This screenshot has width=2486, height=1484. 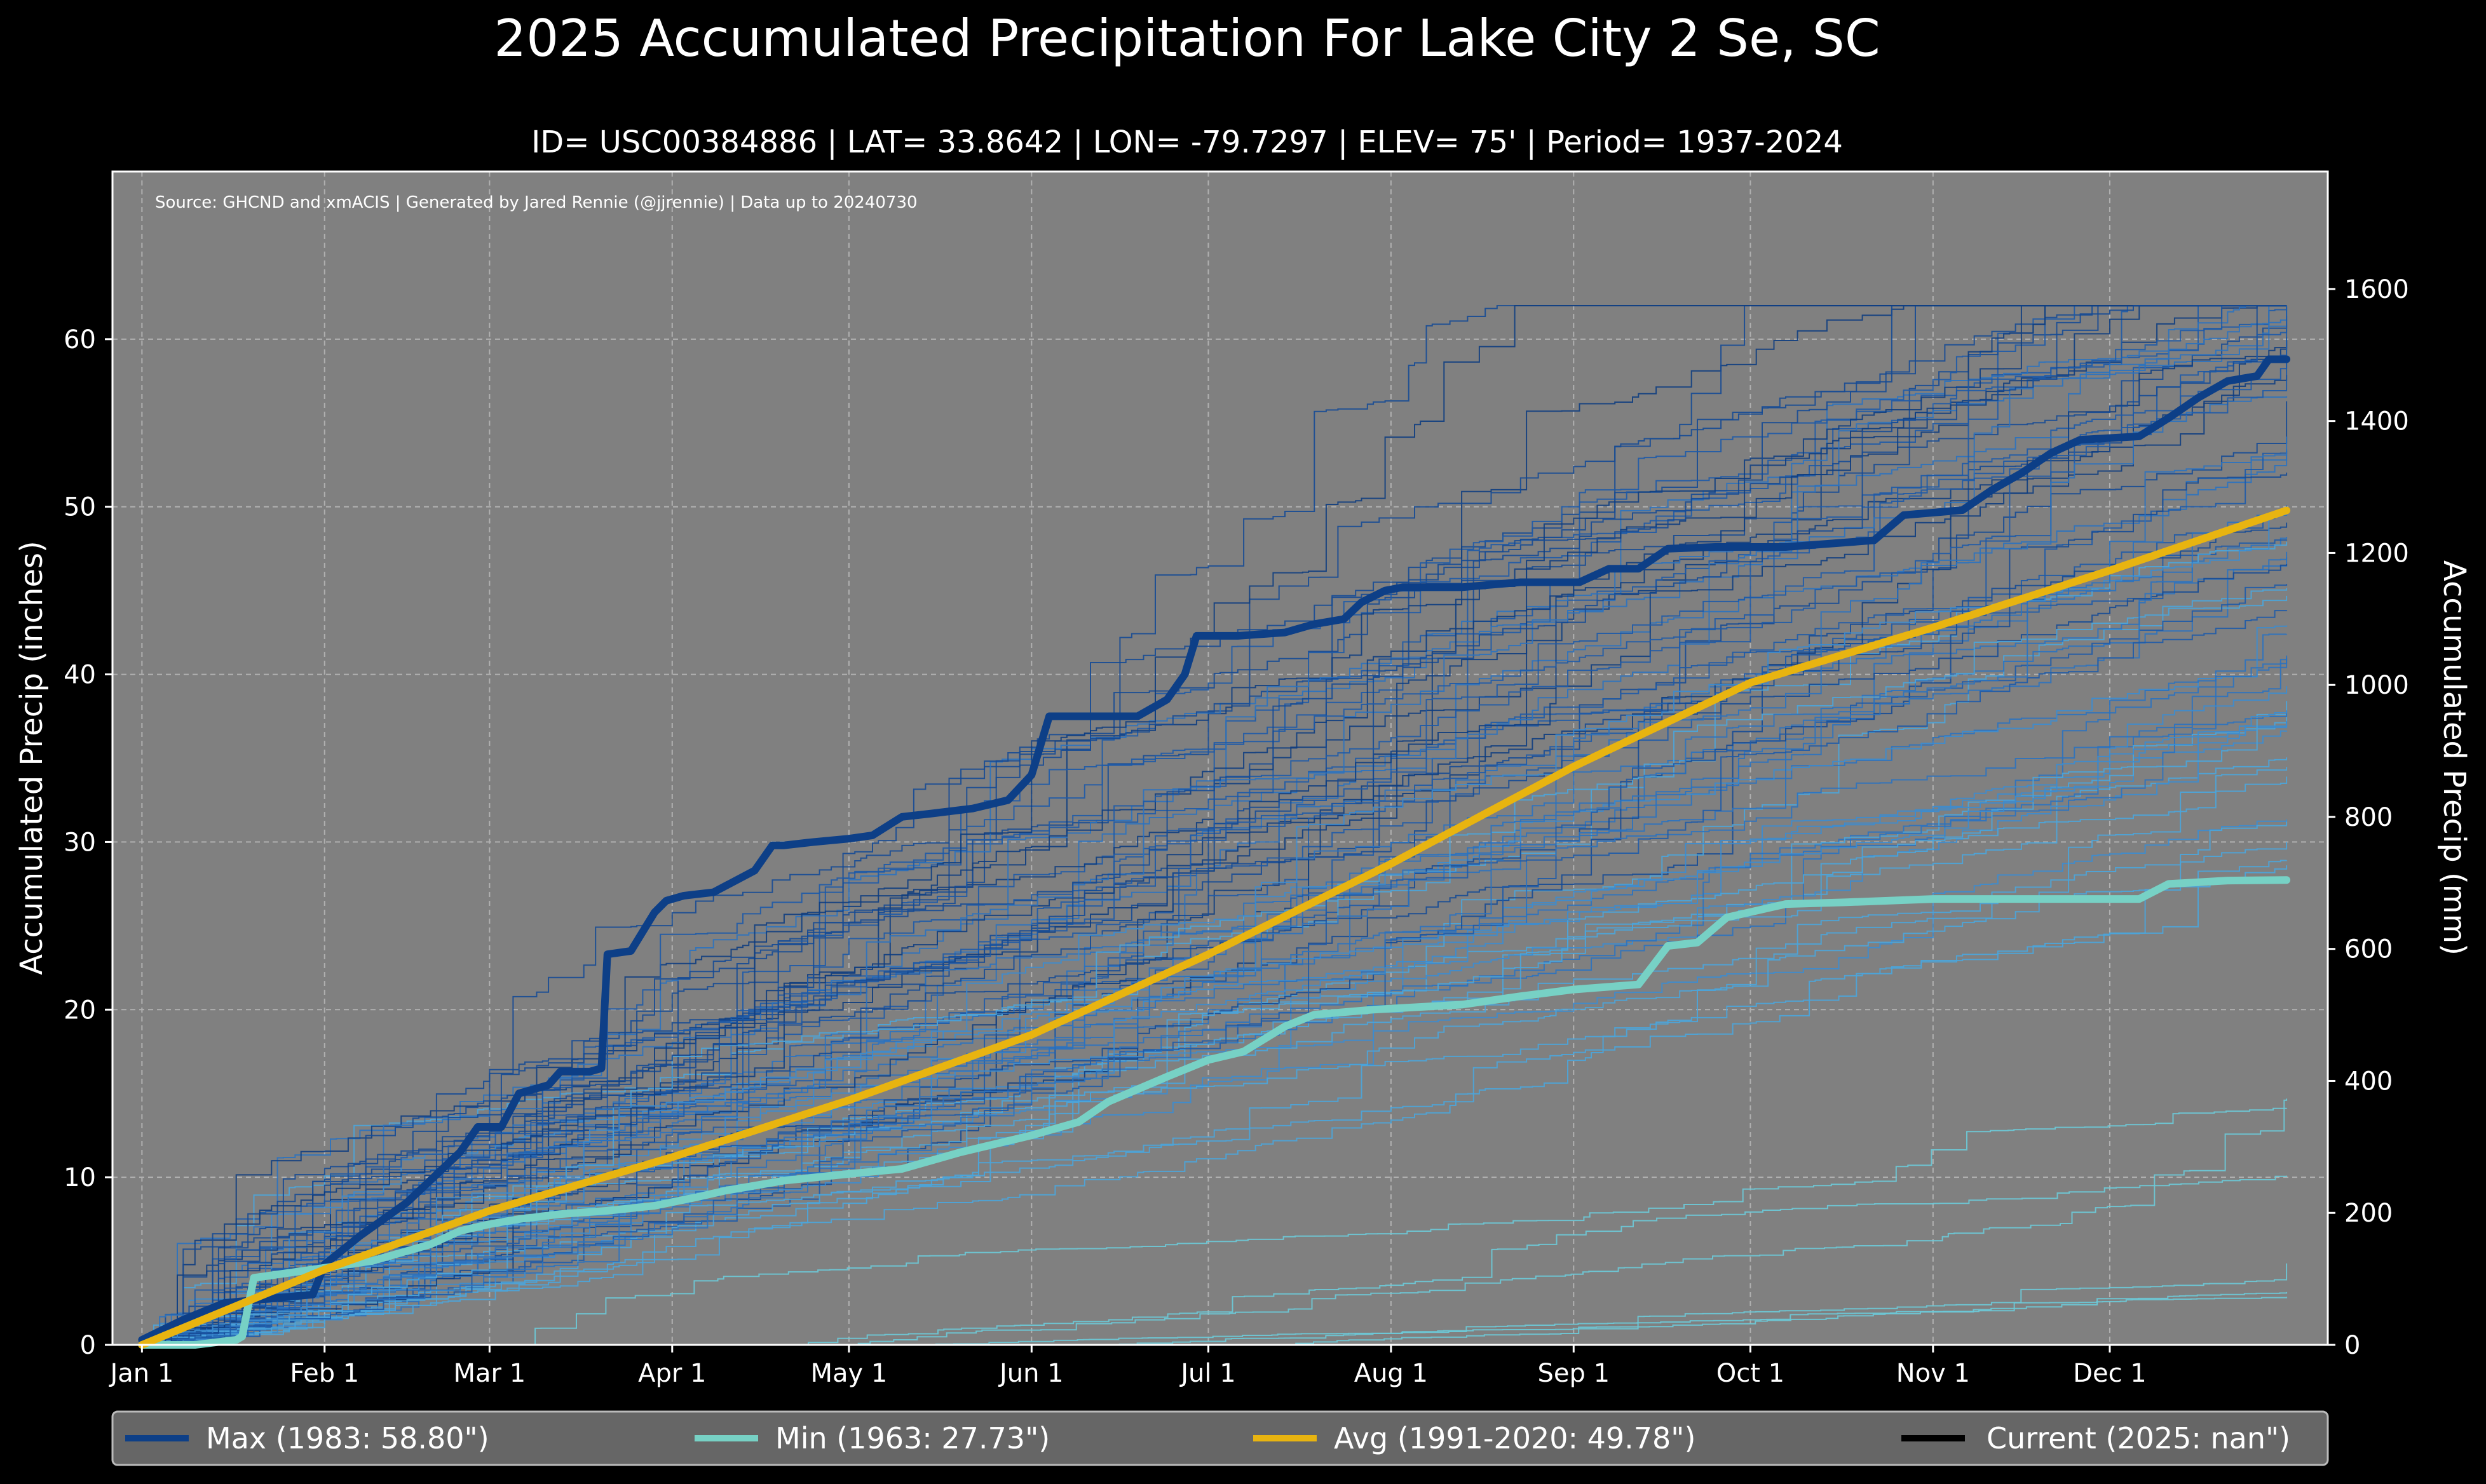 I want to click on legend-label-avg: Avg (1991-2020: 49.78"), so click(x=1514, y=1438).